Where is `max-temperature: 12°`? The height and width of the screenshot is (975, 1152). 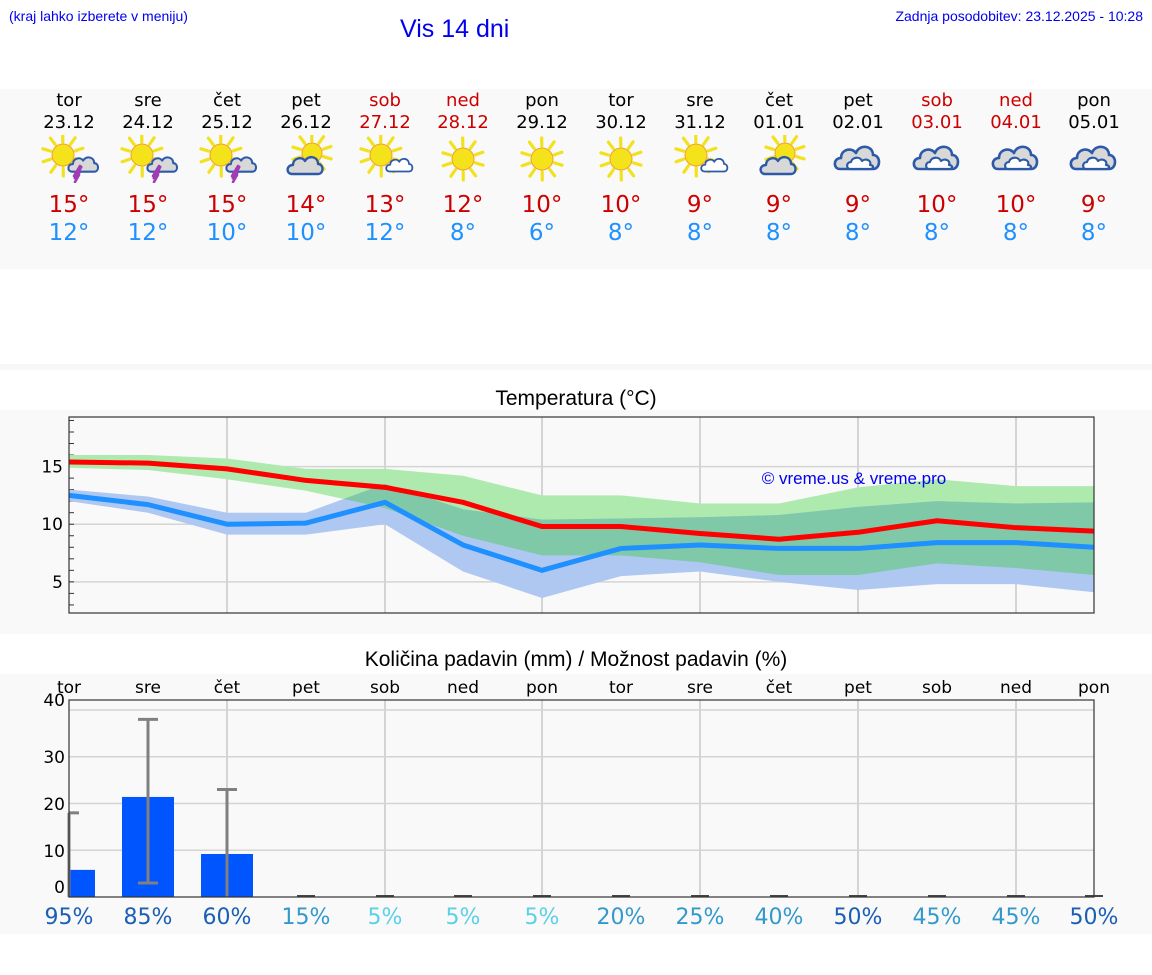
max-temperature: 12° is located at coordinates (463, 205).